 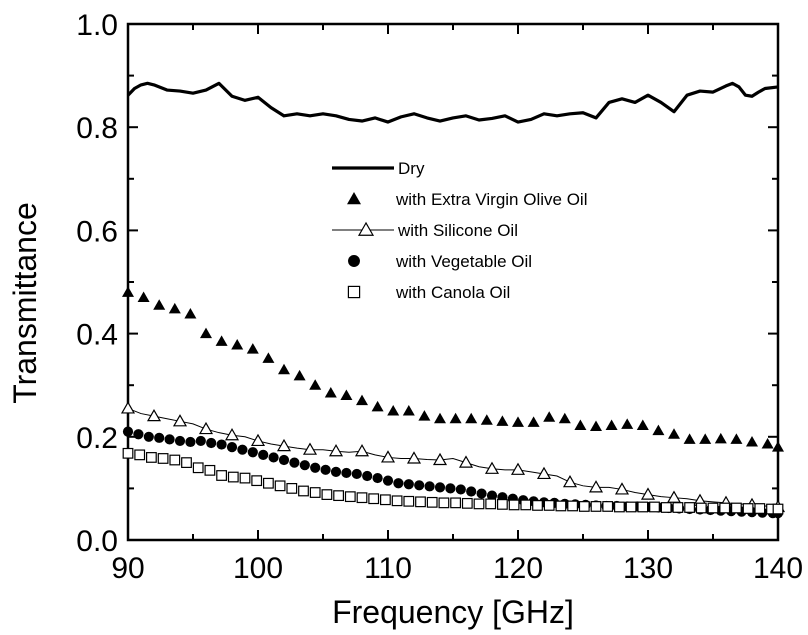 I want to click on x-axis-title: Frequency [GHz], so click(x=453, y=612).